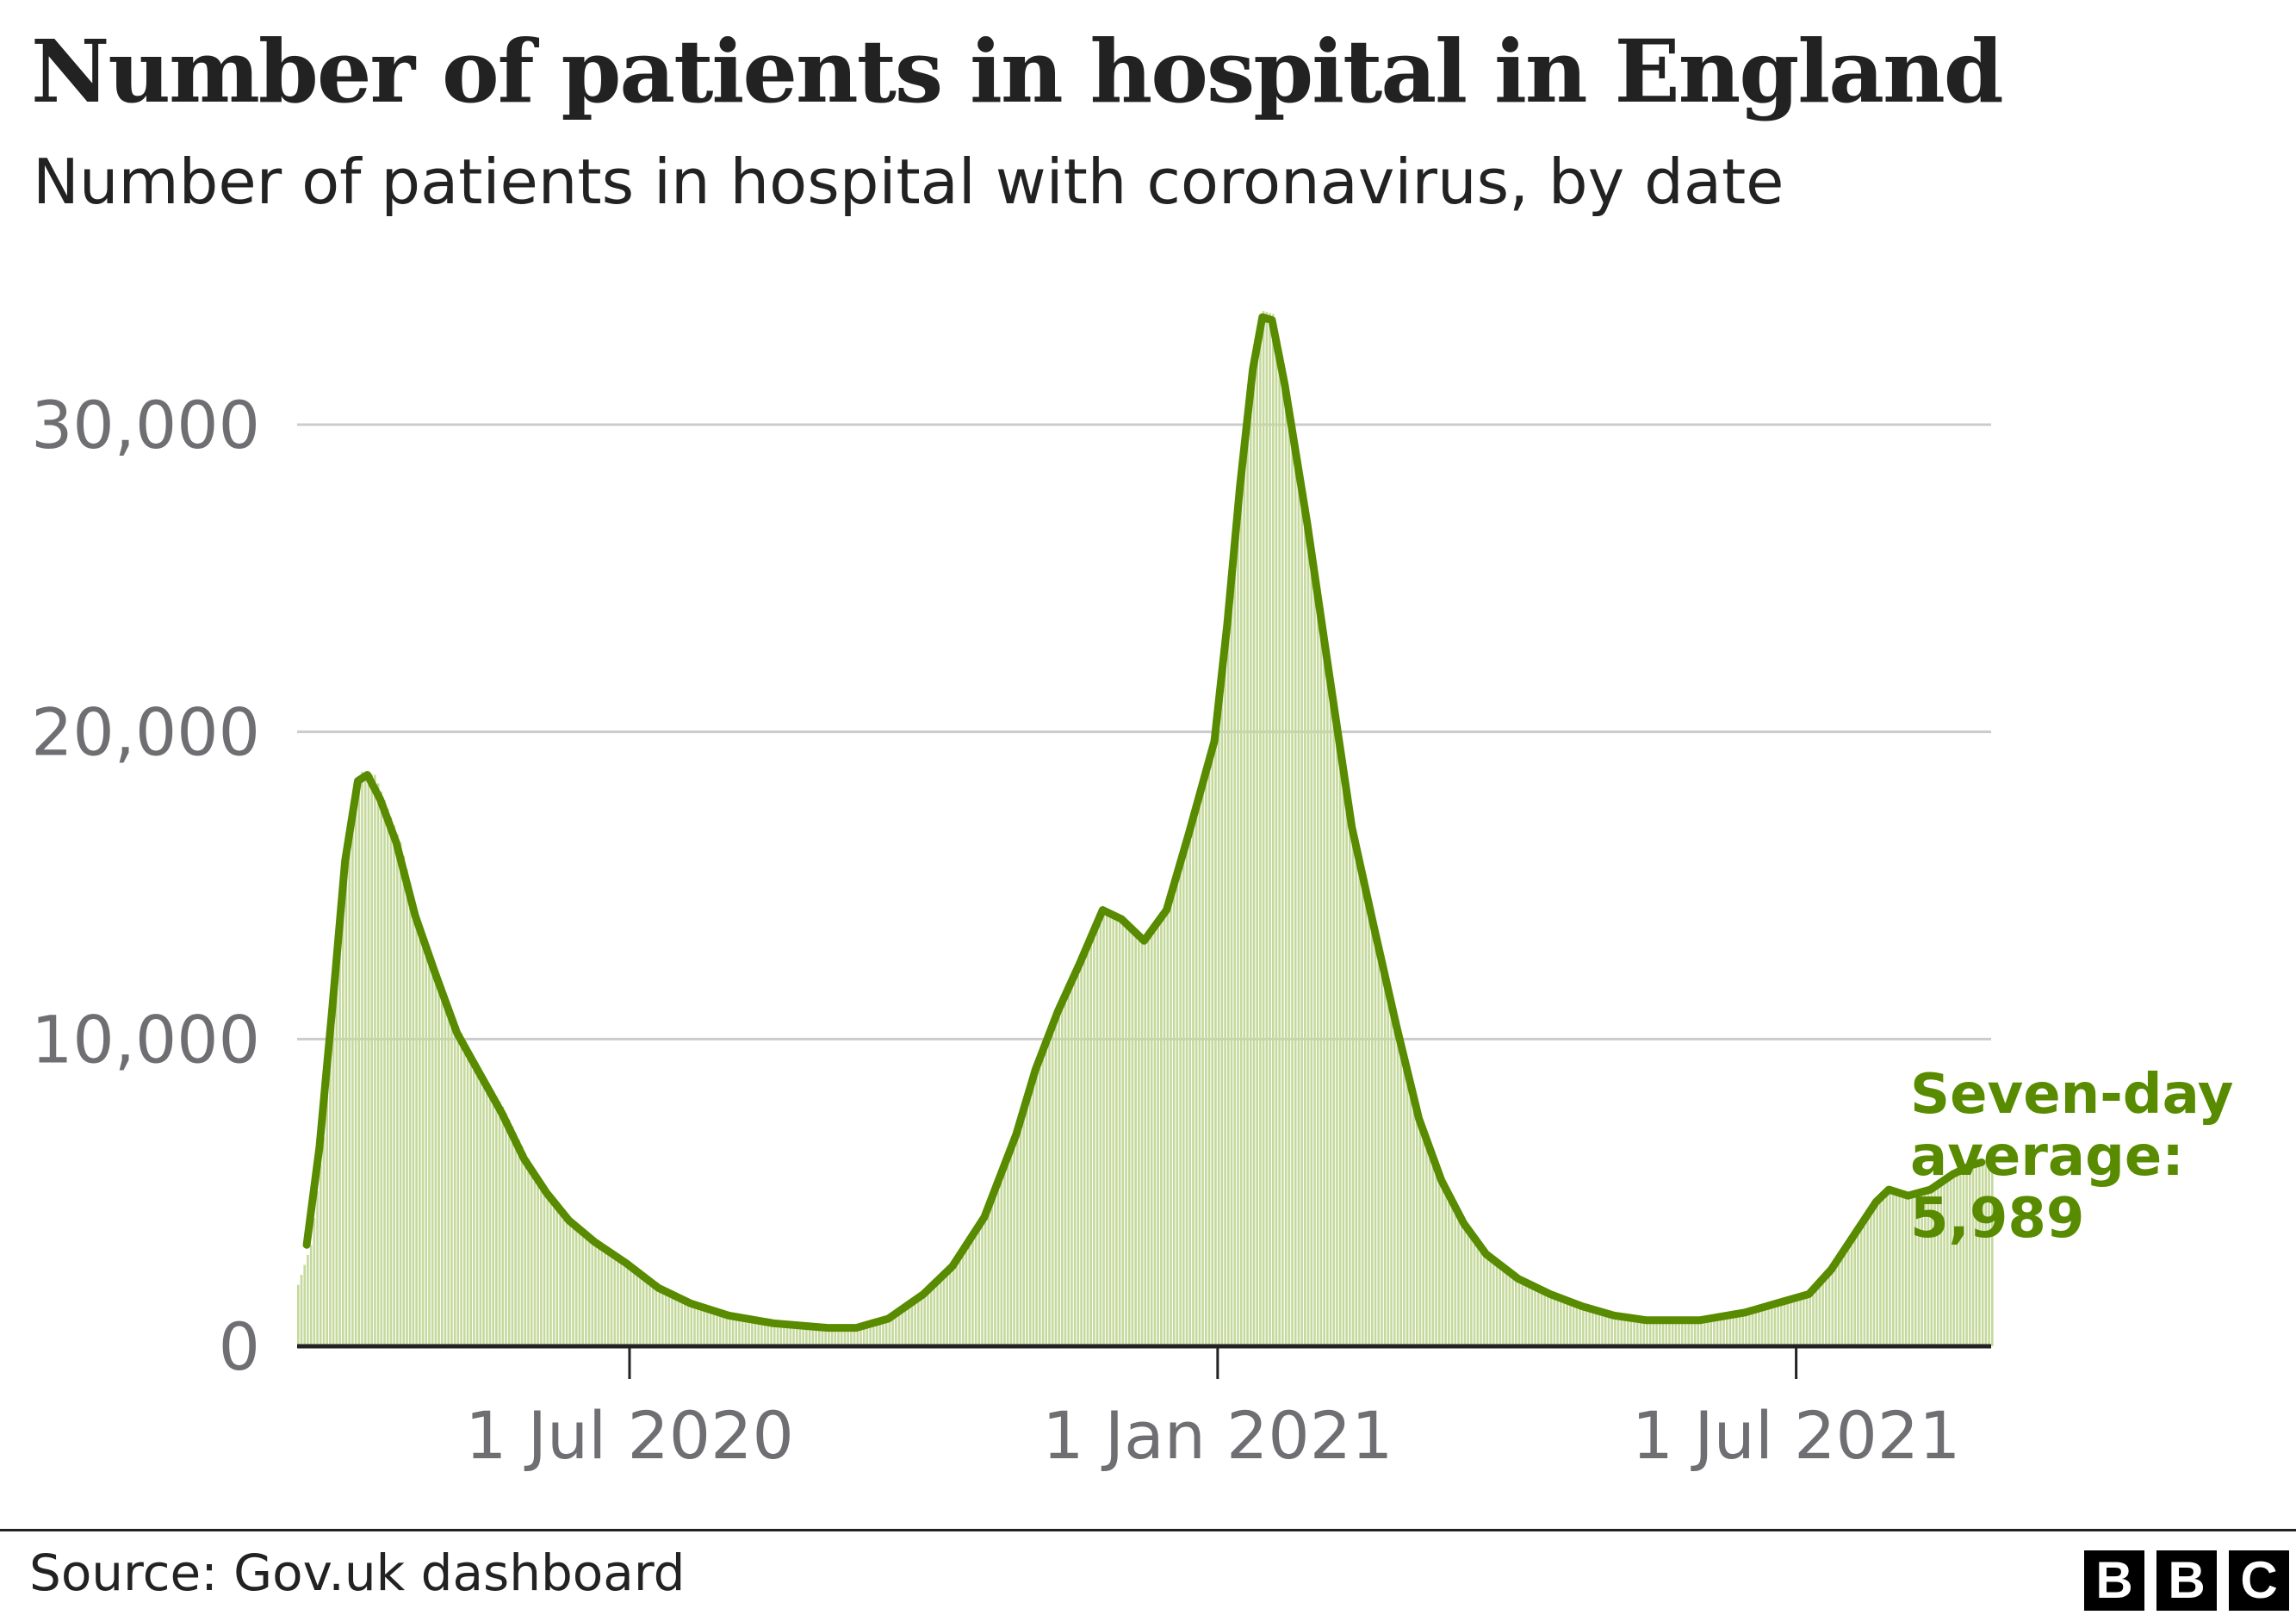 The width and height of the screenshot is (2296, 1615). What do you see at coordinates (145, 732) in the screenshot?
I see `y-tick-label: 20,000` at bounding box center [145, 732].